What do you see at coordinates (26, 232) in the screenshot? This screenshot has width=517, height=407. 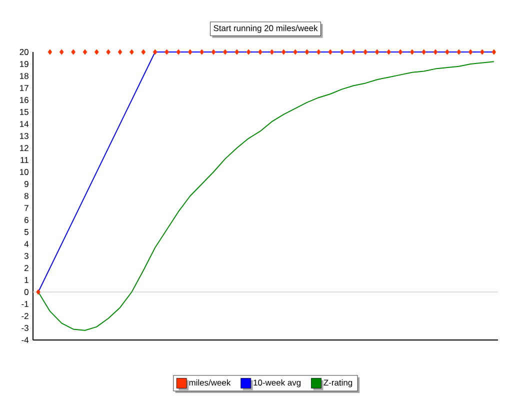 I see `y-tick-label: 5` at bounding box center [26, 232].